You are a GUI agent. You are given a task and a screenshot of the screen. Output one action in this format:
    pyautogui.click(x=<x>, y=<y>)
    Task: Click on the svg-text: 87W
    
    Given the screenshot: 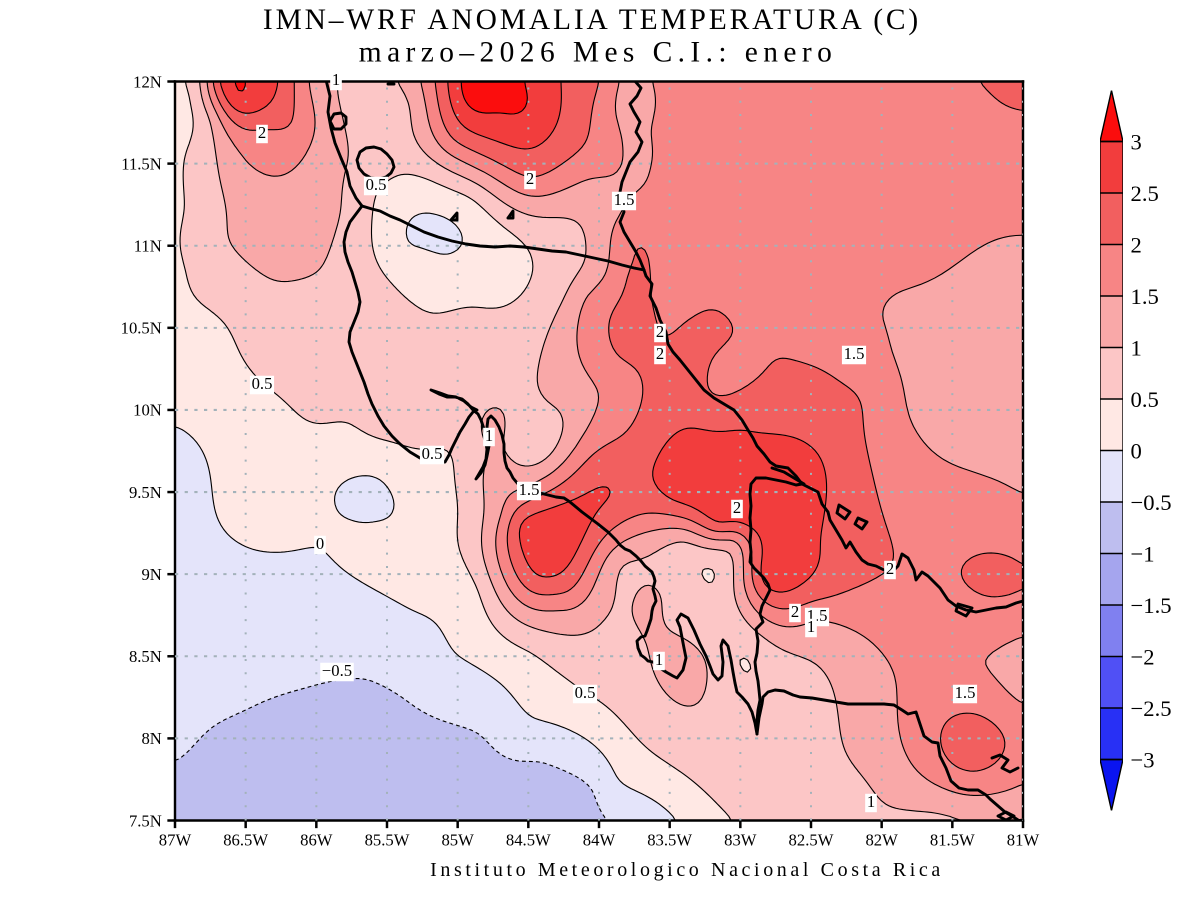 What is the action you would take?
    pyautogui.click(x=175, y=839)
    